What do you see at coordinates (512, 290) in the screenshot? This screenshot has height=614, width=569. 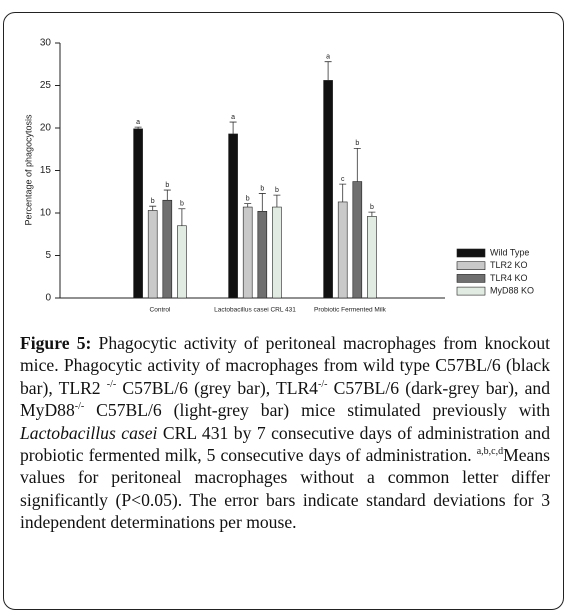 I see `legend-label: MyD88 KO` at bounding box center [512, 290].